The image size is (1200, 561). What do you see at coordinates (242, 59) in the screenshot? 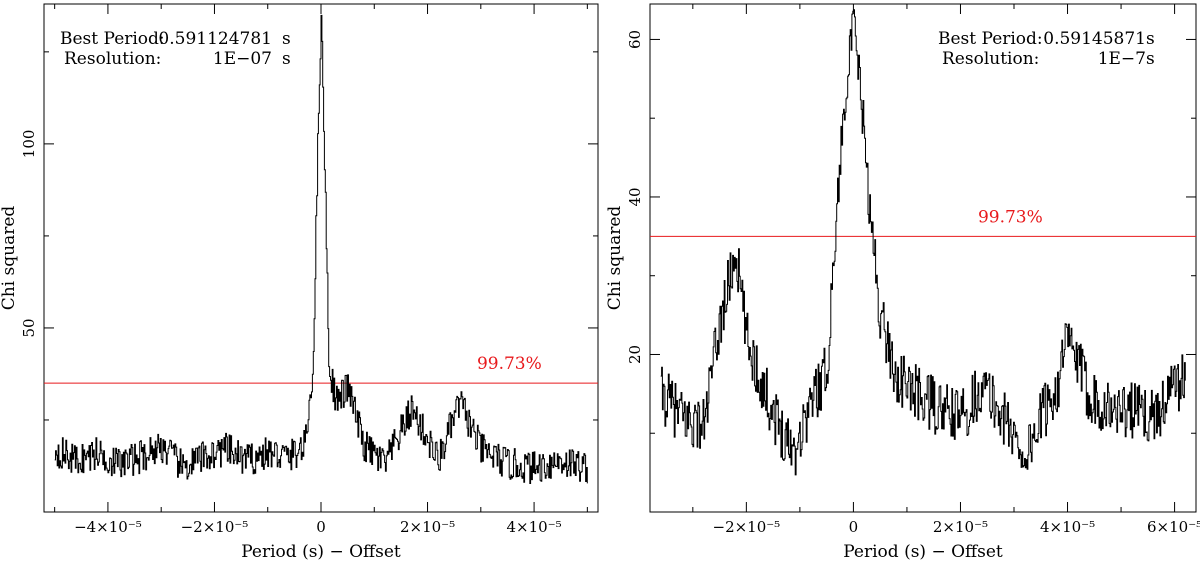
I see `resolution-value: 1E−07` at bounding box center [242, 59].